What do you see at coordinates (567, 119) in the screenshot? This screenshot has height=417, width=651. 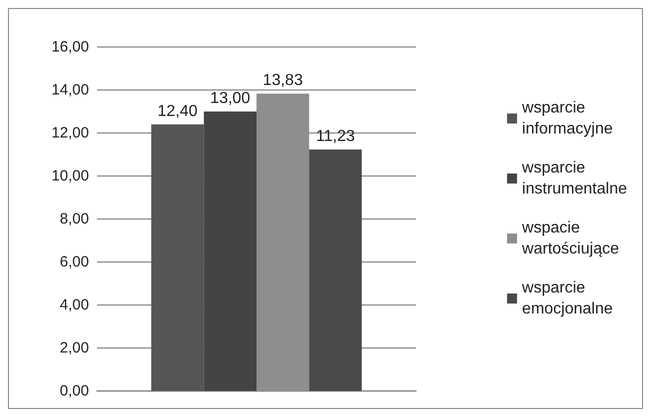 I see `legend-label: wsparcie informacyjne` at bounding box center [567, 119].